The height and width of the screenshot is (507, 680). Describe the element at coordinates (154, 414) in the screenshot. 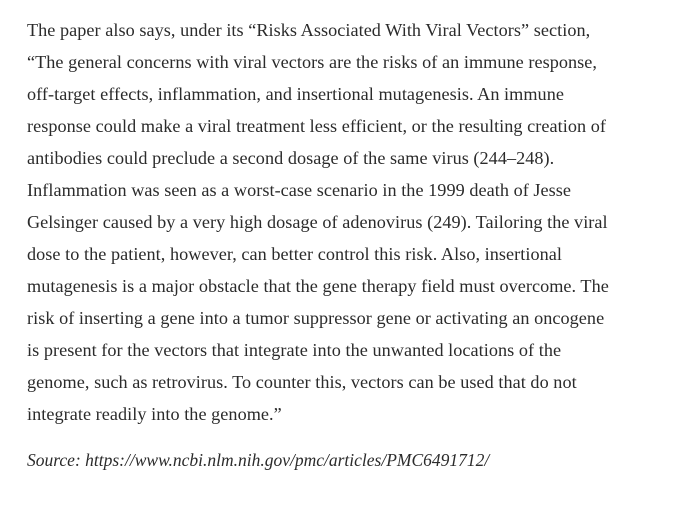

I see `paragraph-line: integrate readily into the genome.”` at that location.